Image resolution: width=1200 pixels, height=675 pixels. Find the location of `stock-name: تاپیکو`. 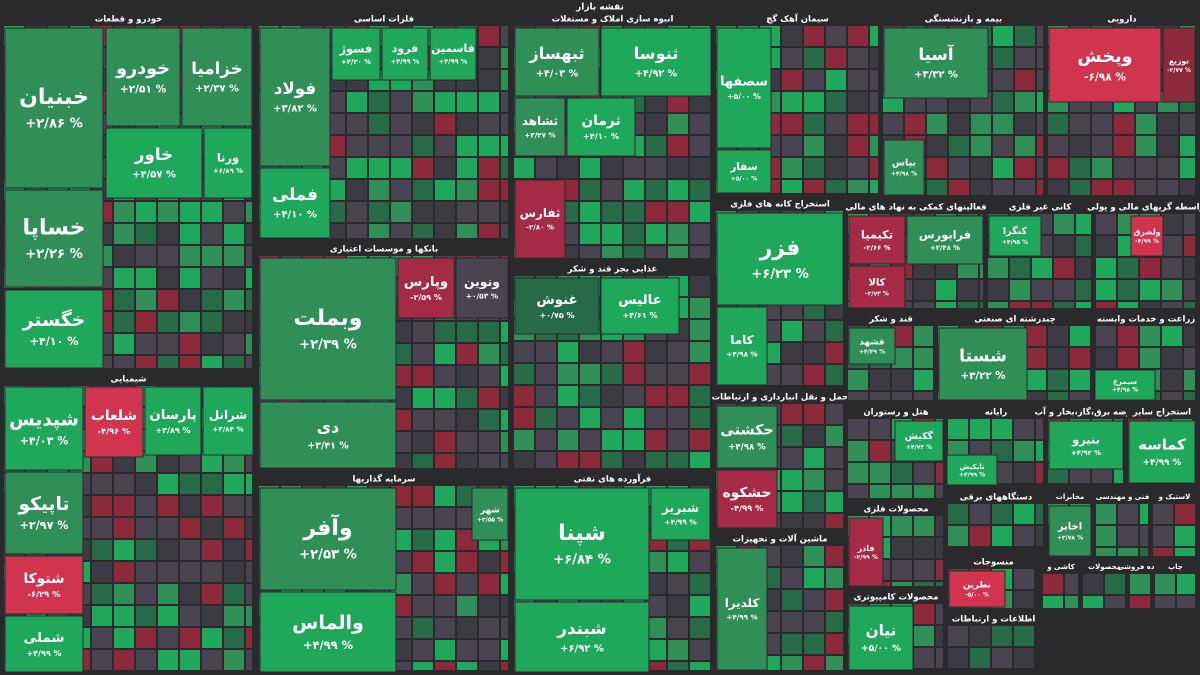

stock-name: تاپیکو is located at coordinates (44, 504).